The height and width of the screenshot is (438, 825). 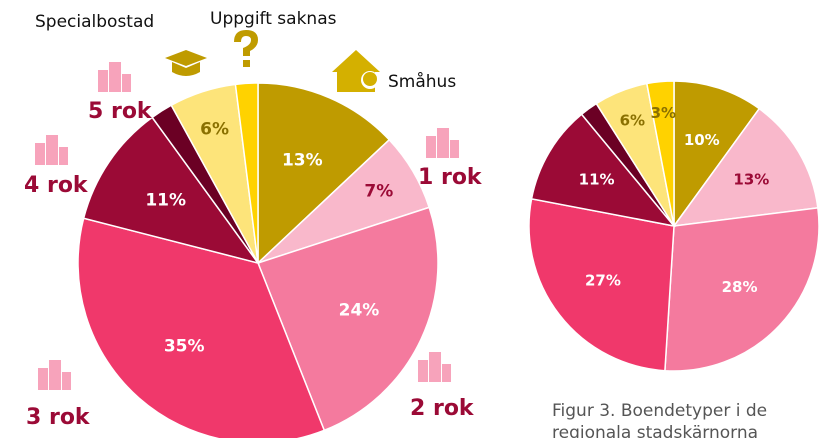 What do you see at coordinates (370, 79) in the screenshot?
I see `tree-icon` at bounding box center [370, 79].